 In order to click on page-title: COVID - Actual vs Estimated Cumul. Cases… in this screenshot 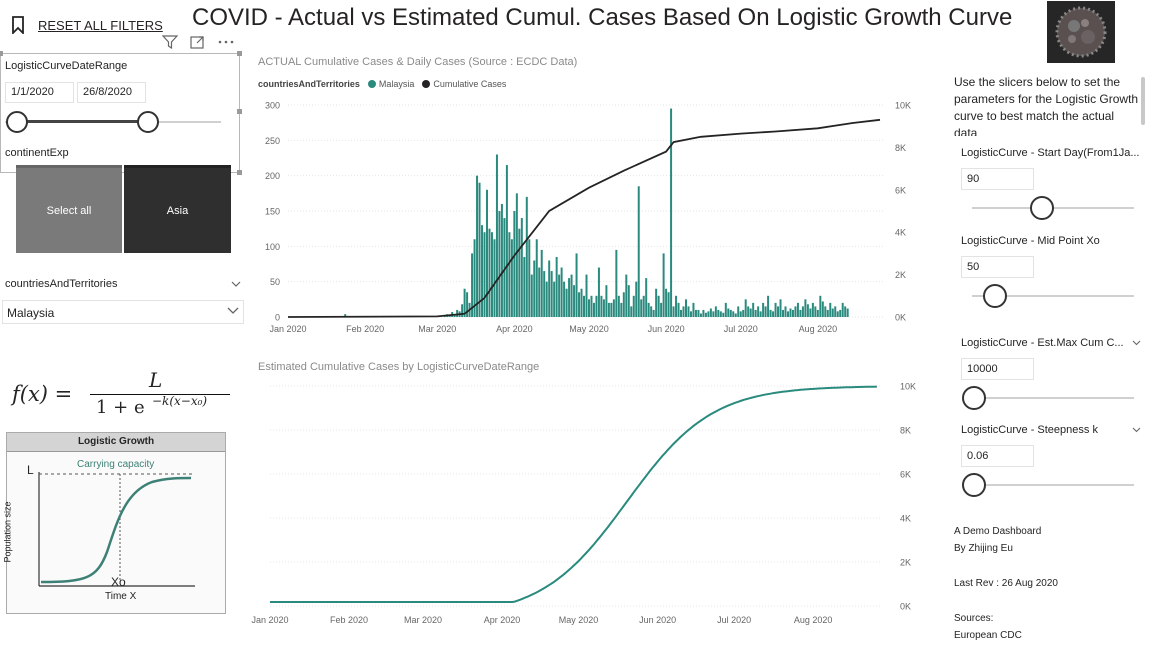, I will do `click(602, 17)`.